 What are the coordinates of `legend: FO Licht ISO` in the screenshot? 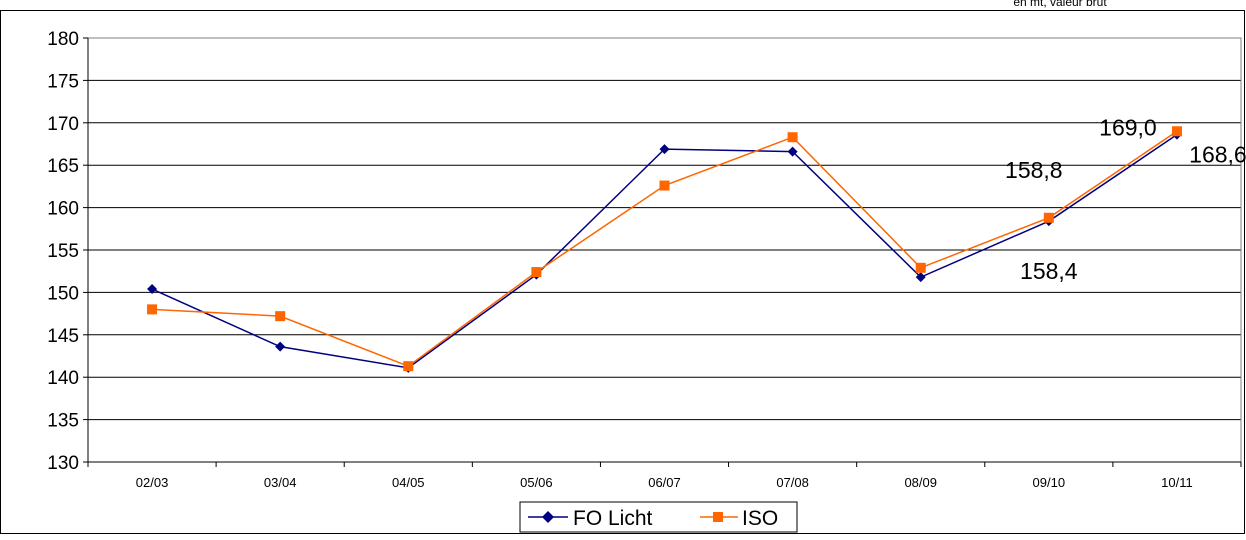 It's located at (658, 517).